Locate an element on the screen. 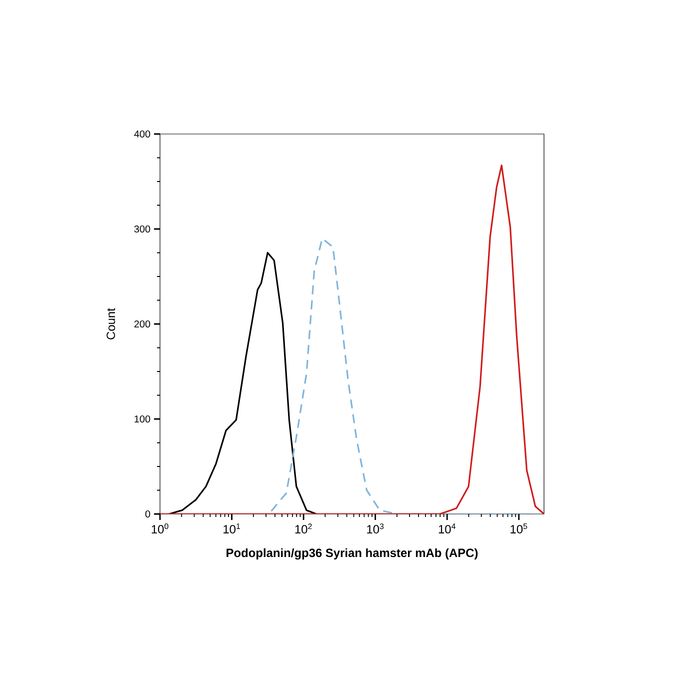  x-tick-label: 10$^{2}$ is located at coordinates (303, 529).